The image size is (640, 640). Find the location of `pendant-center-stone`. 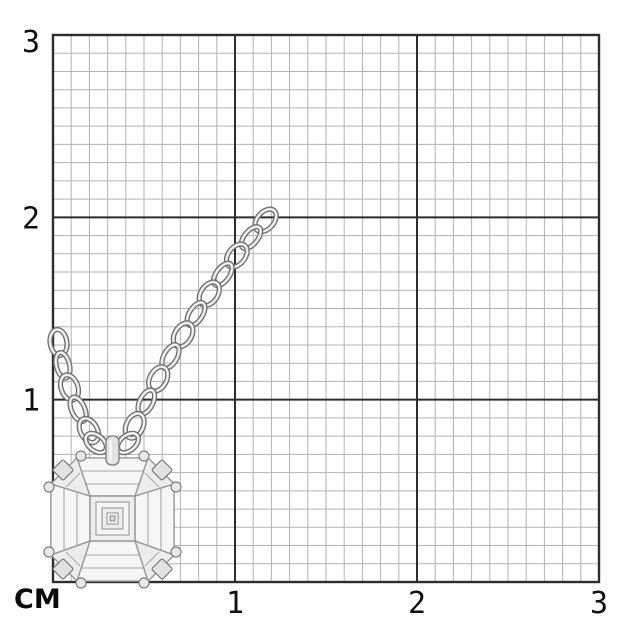

pendant-center-stone is located at coordinates (112, 518).